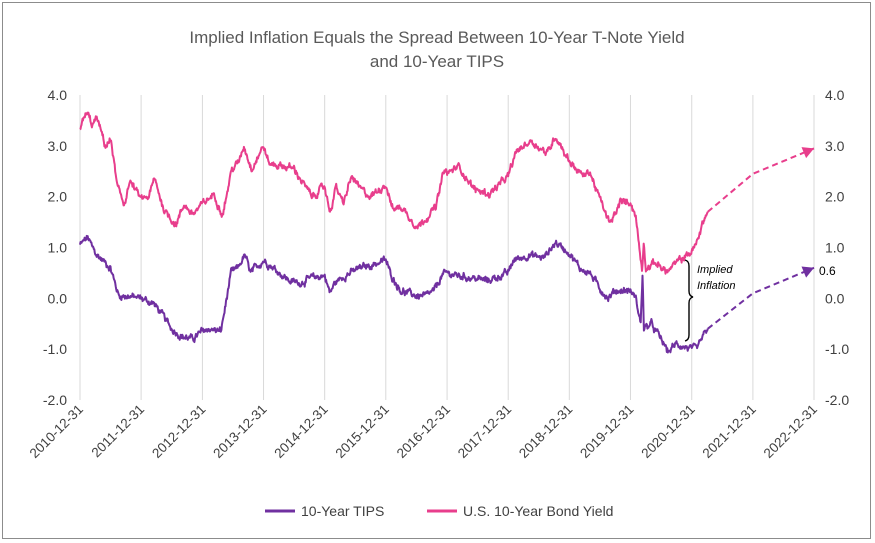 This screenshot has height=543, width=875. What do you see at coordinates (837, 400) in the screenshot?
I see `y-tick-right: -2.0` at bounding box center [837, 400].